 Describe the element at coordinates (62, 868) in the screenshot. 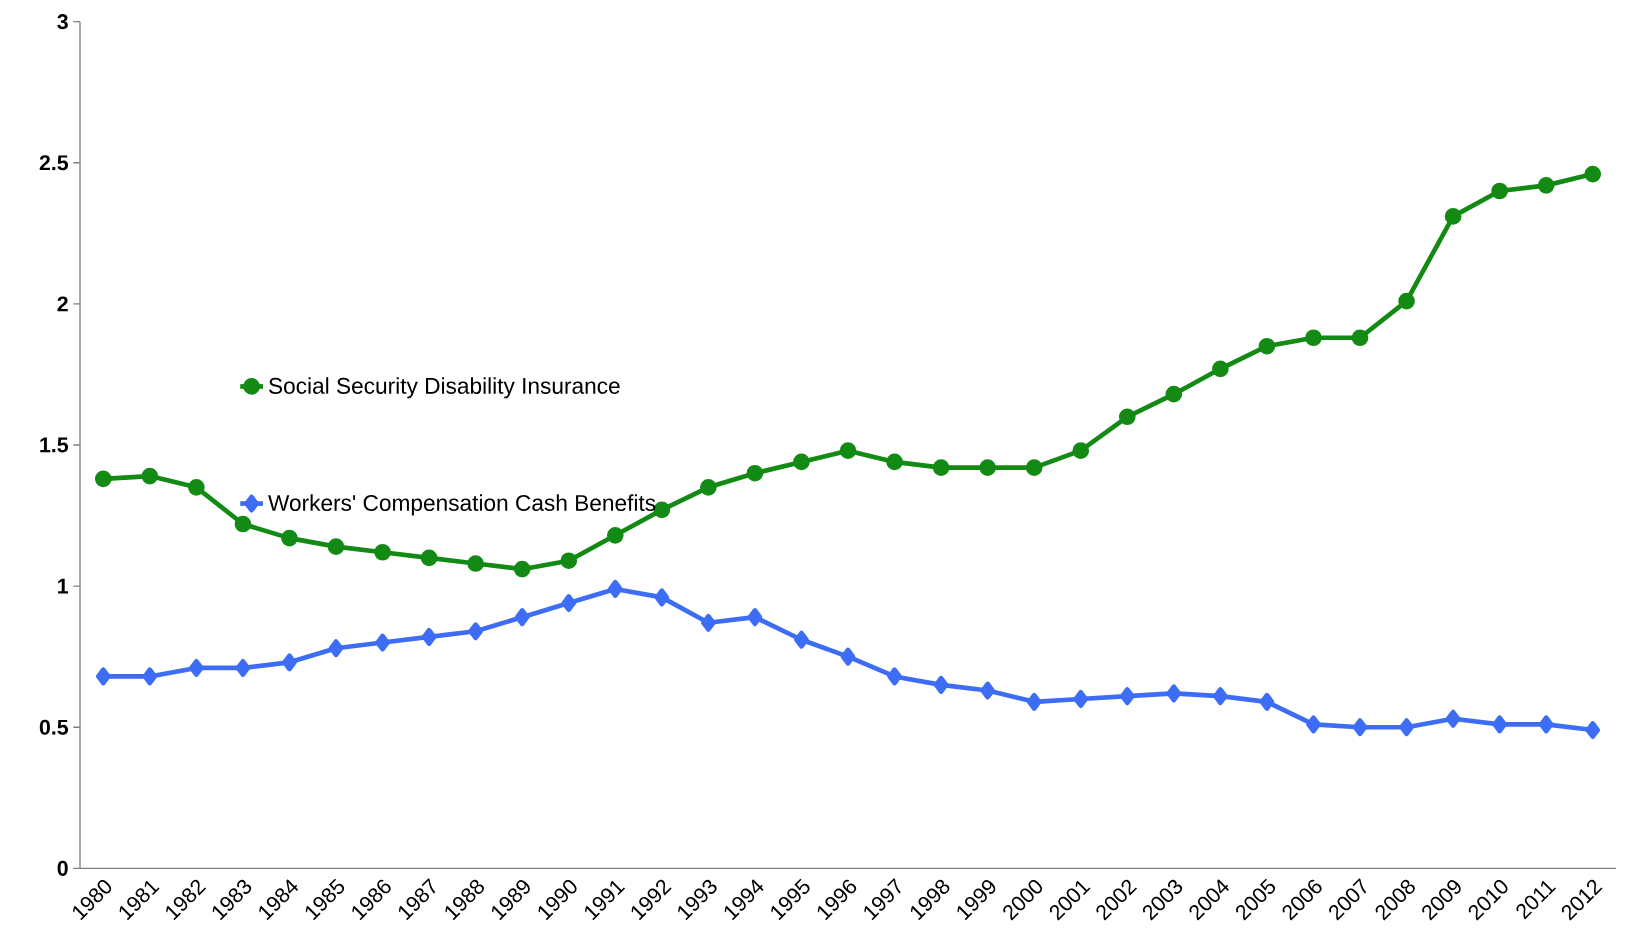

I see `y-tick-label: 0` at that location.